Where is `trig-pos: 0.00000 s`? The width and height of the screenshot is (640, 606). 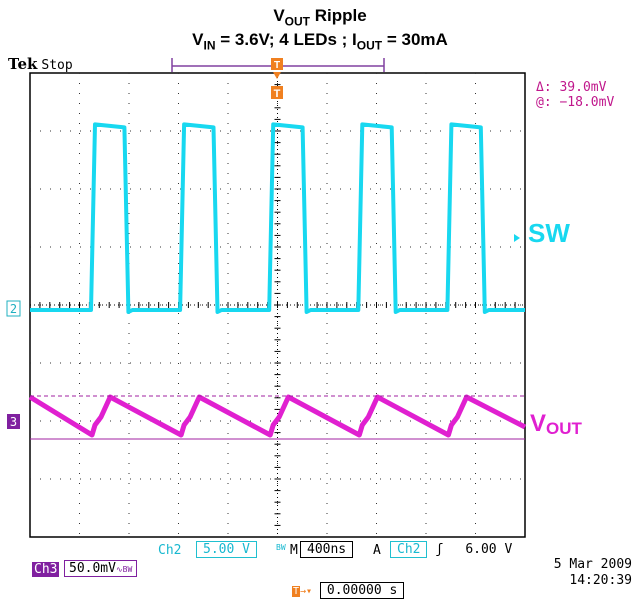
trig-pos: 0.00000 s is located at coordinates (362, 590).